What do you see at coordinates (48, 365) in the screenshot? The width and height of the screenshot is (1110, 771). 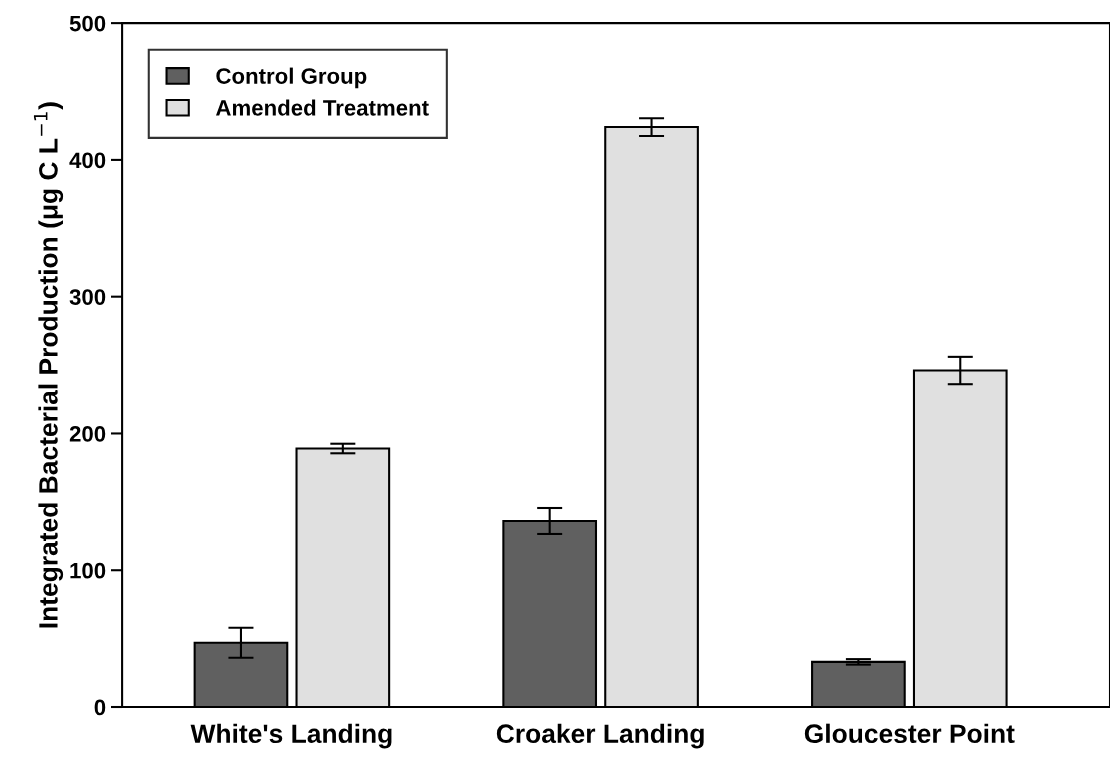 I see `y-axis-title: Integrated Bacterial Production (μg C L$^{−1}$)` at bounding box center [48, 365].